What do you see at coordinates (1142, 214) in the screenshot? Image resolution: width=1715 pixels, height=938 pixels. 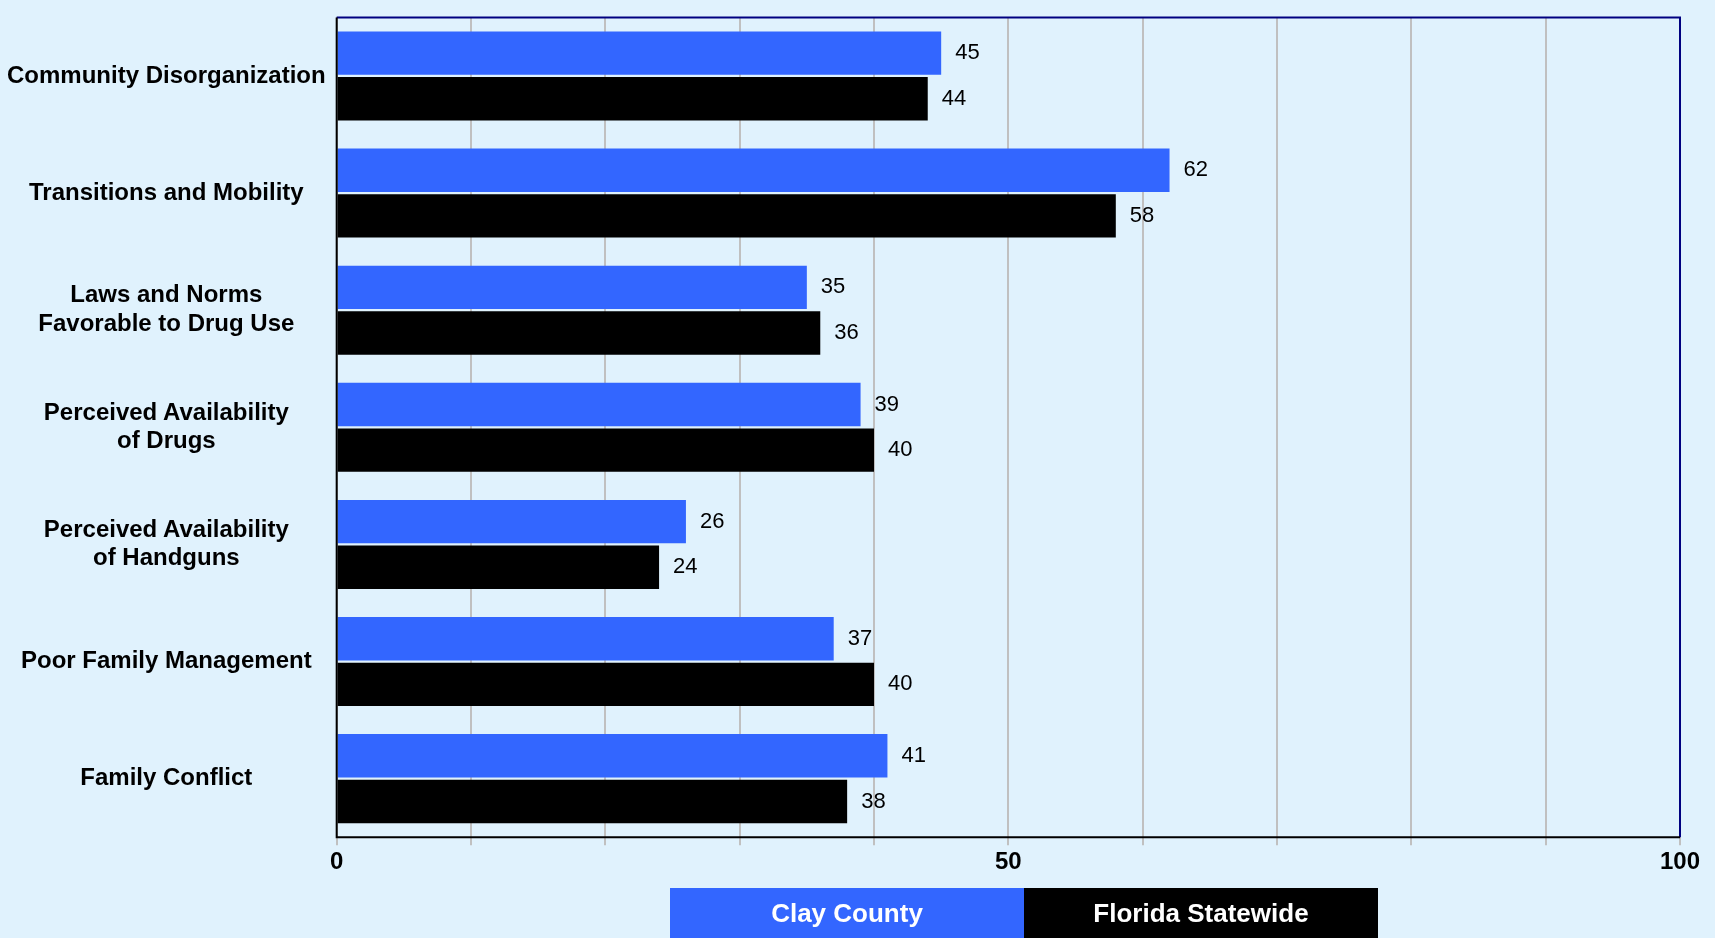 I see `data-label: 58` at bounding box center [1142, 214].